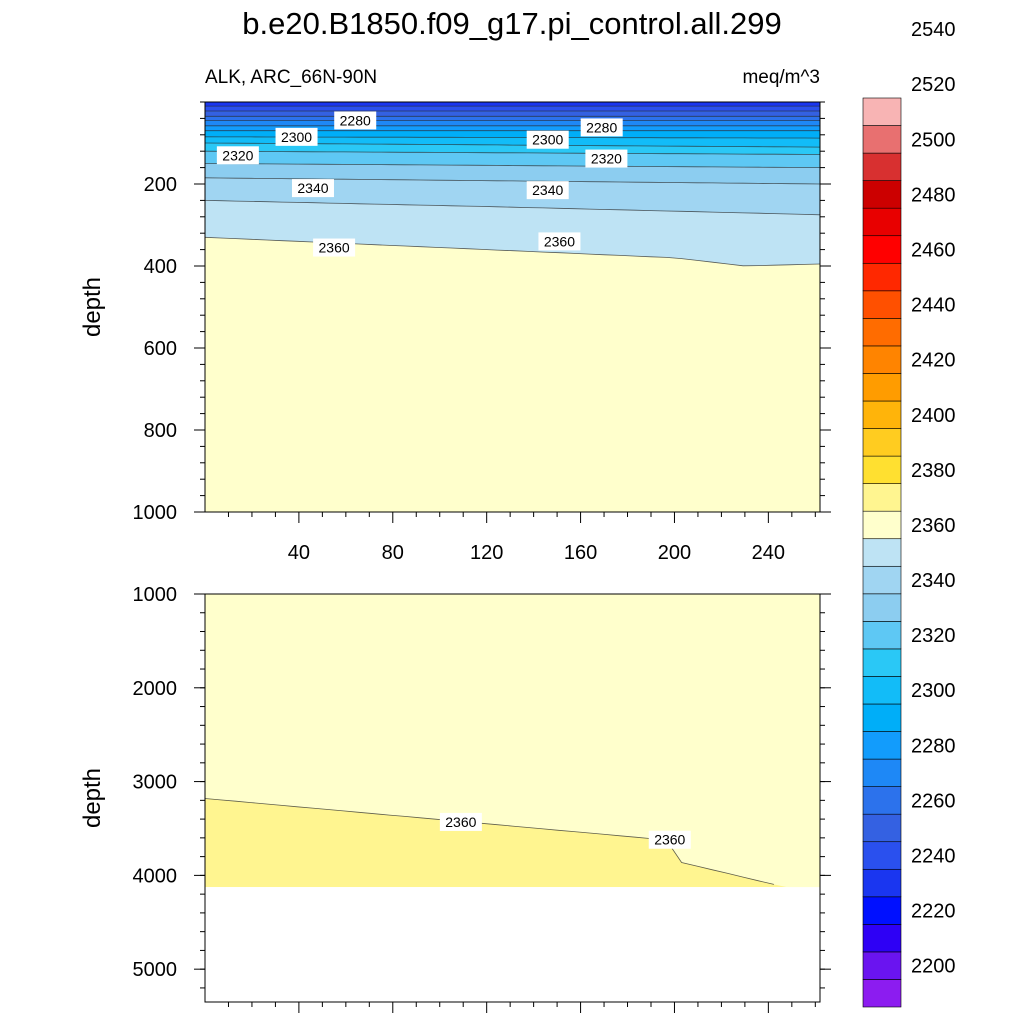 Image resolution: width=1024 pixels, height=1024 pixels. I want to click on colorbar-tick-label: 2260, so click(933, 801).